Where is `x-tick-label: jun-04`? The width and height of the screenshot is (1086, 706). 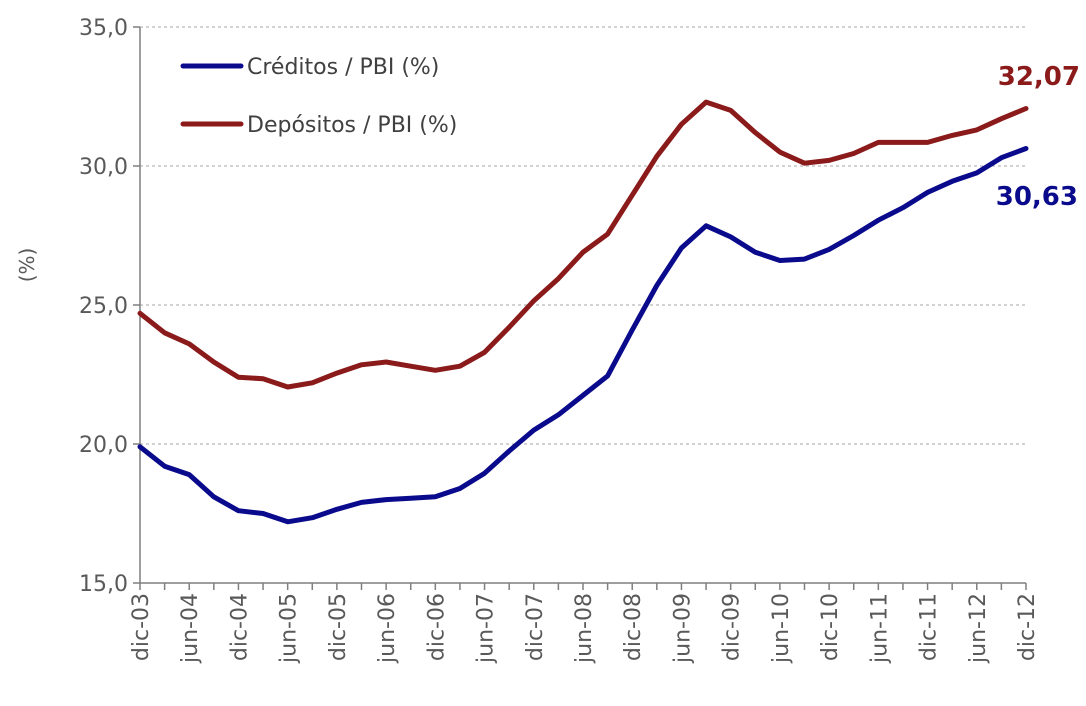 x-tick-label: jun-04 is located at coordinates (190, 628).